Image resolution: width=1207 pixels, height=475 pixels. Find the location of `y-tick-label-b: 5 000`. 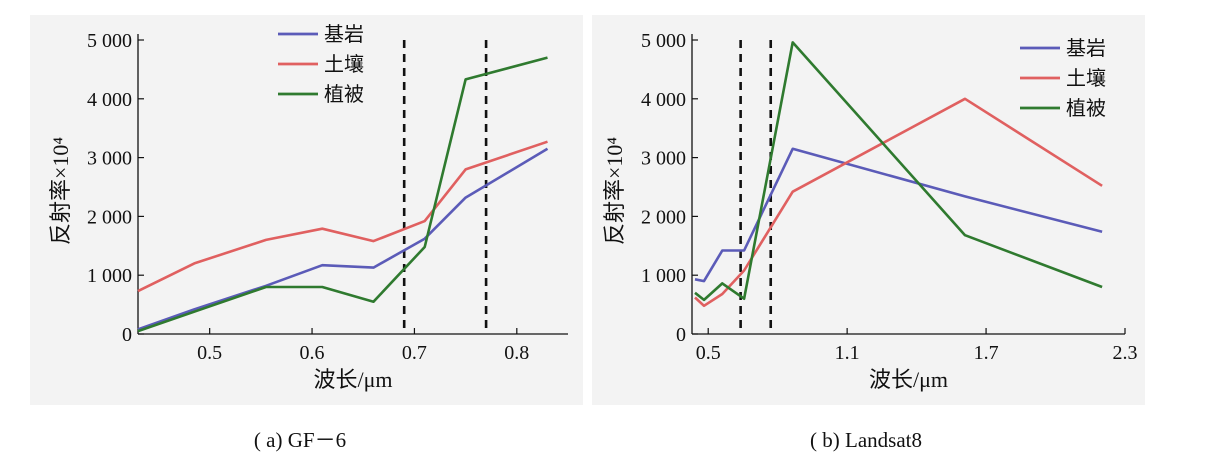

y-tick-label-b: 5 000 is located at coordinates (663, 41).